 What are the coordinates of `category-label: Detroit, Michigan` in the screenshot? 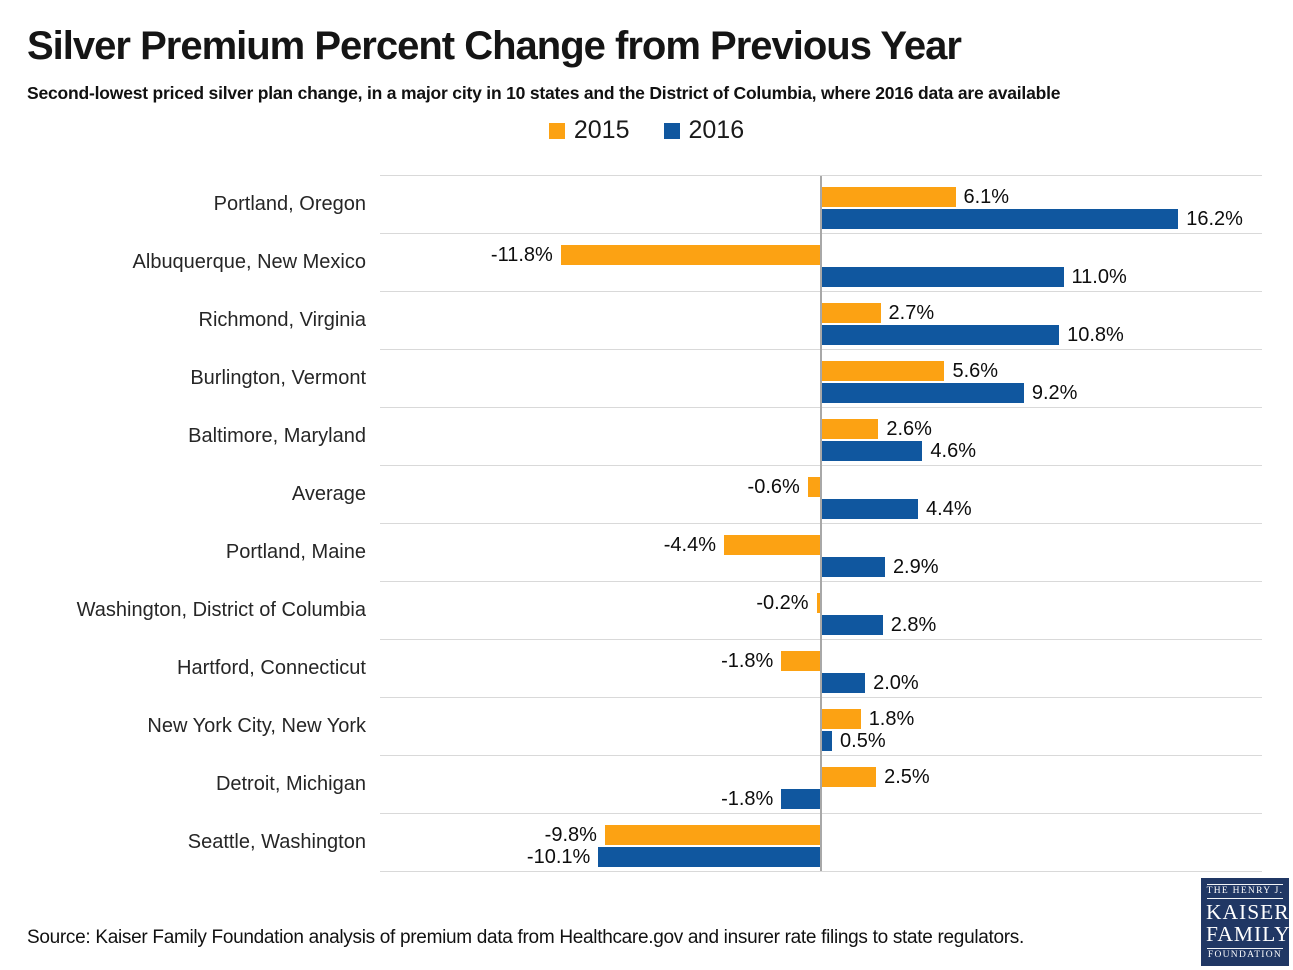 It's located at (290, 783).